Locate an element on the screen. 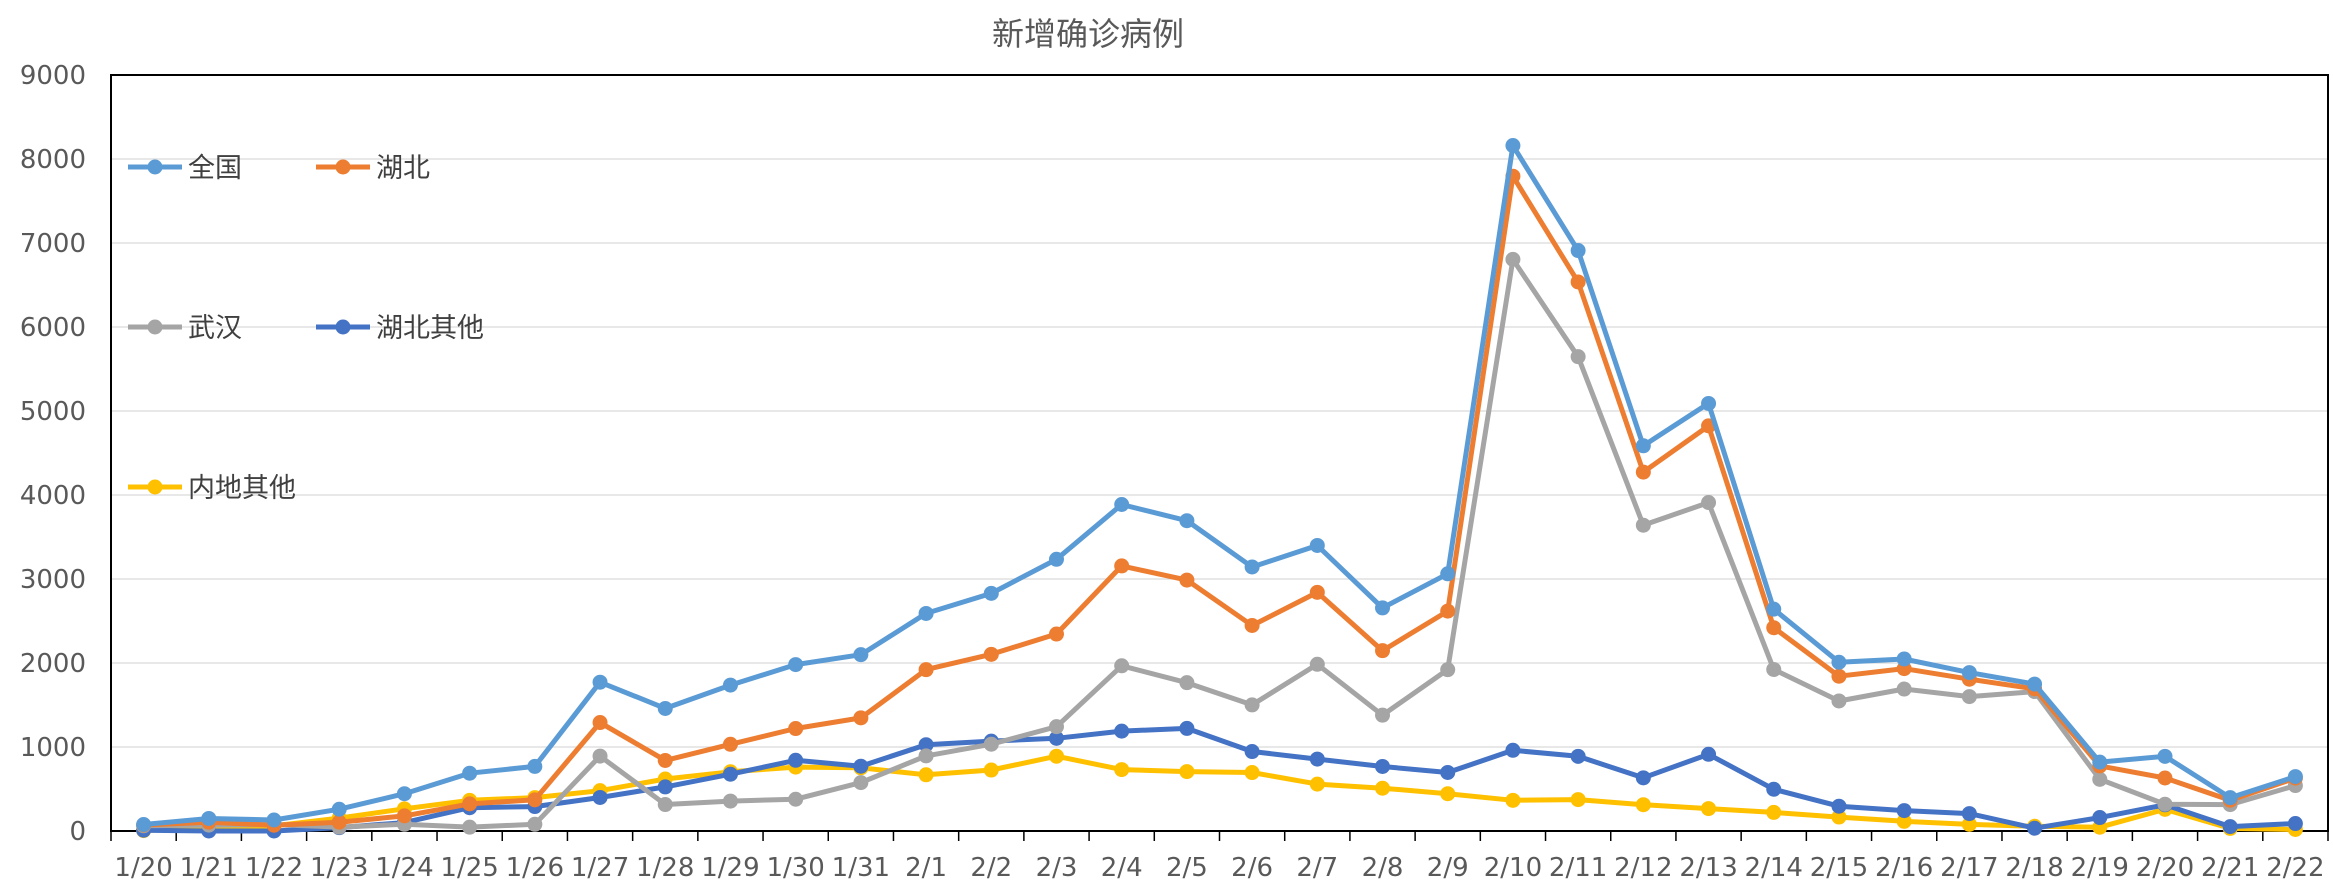 The width and height of the screenshot is (2333, 894). x-tick-label: 1/31 is located at coordinates (861, 868).